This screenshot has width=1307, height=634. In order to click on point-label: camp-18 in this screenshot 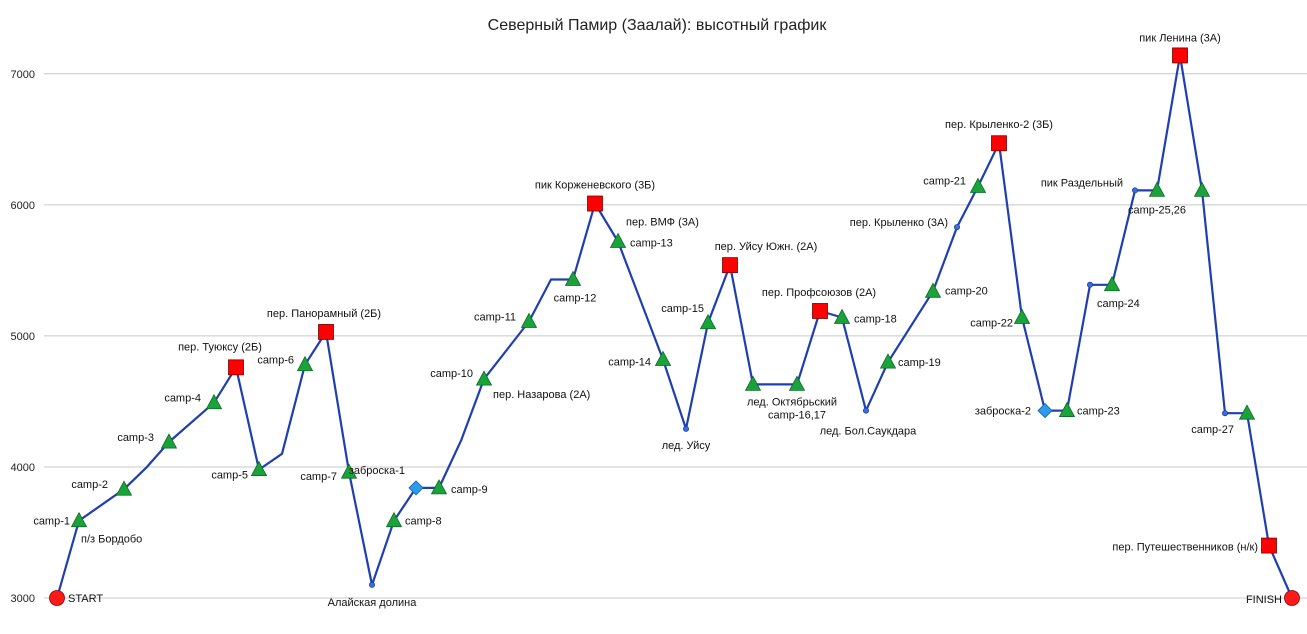, I will do `click(875, 320)`.